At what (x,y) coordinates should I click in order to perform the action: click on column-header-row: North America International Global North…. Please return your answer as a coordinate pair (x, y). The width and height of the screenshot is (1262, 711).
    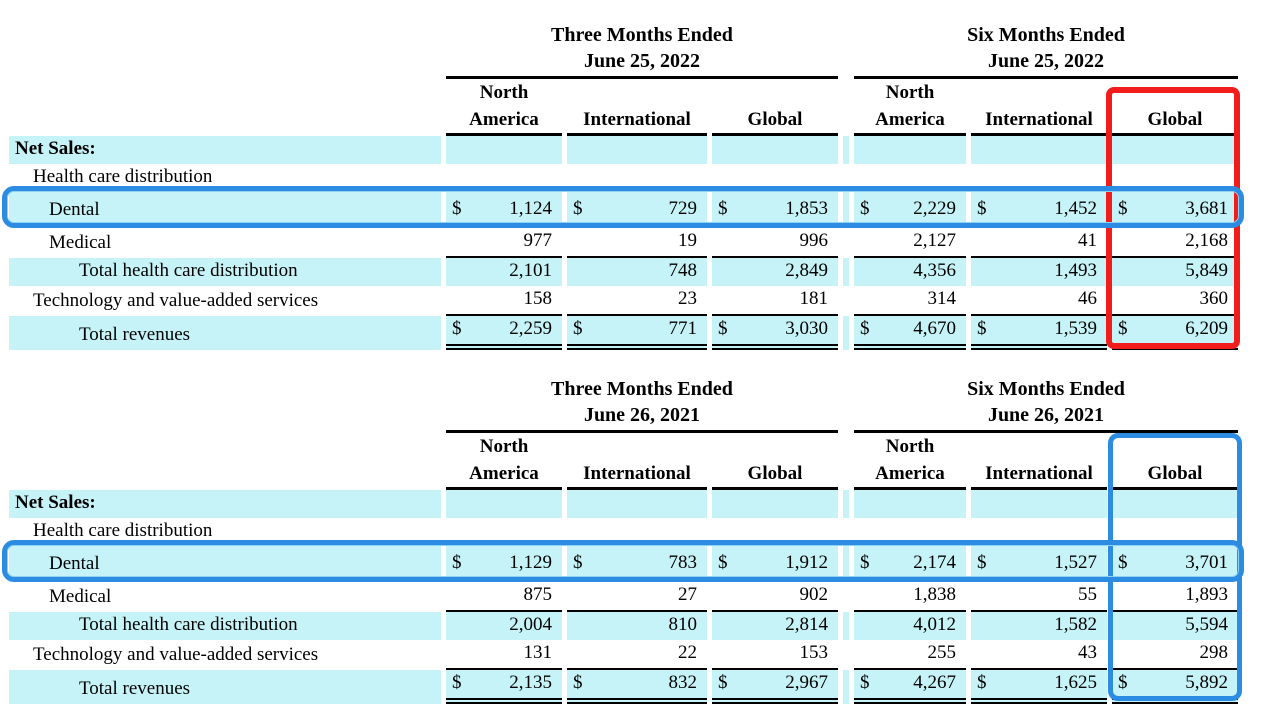
    Looking at the image, I should click on (623, 107).